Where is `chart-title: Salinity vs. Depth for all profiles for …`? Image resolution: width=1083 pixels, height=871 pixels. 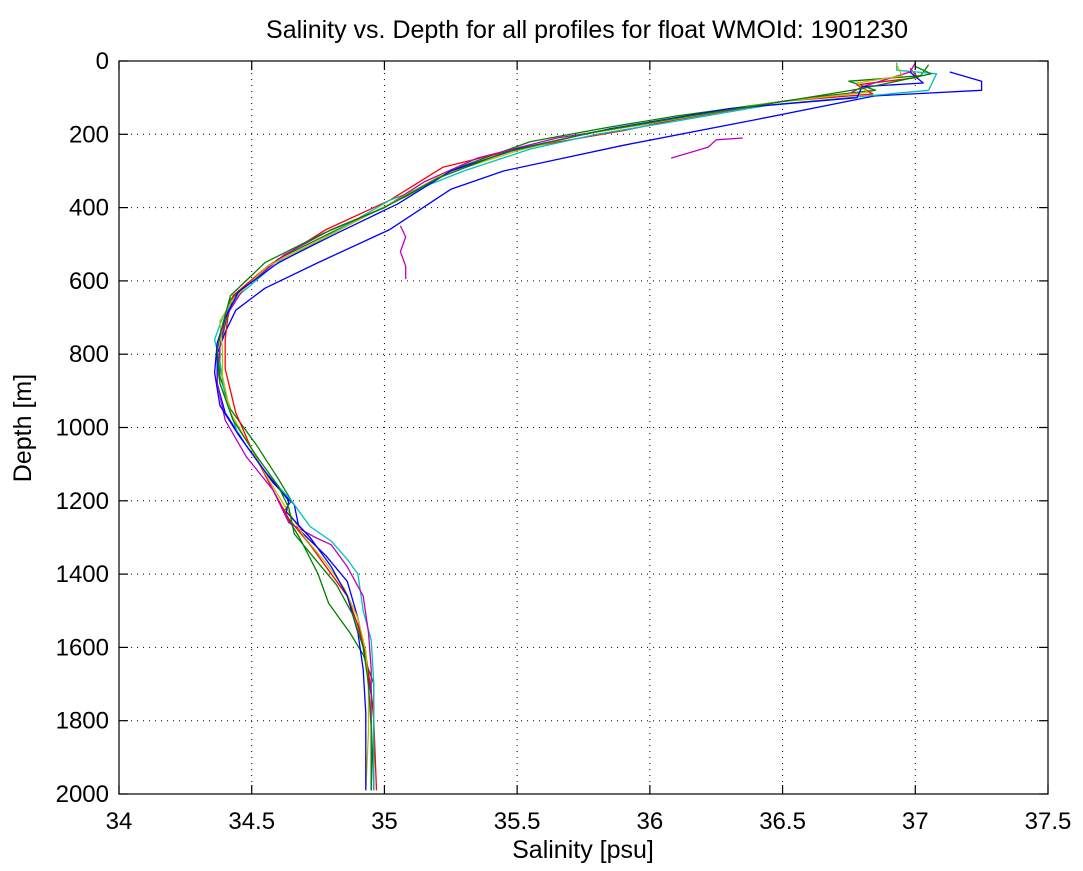 chart-title: Salinity vs. Depth for all profiles for … is located at coordinates (587, 30).